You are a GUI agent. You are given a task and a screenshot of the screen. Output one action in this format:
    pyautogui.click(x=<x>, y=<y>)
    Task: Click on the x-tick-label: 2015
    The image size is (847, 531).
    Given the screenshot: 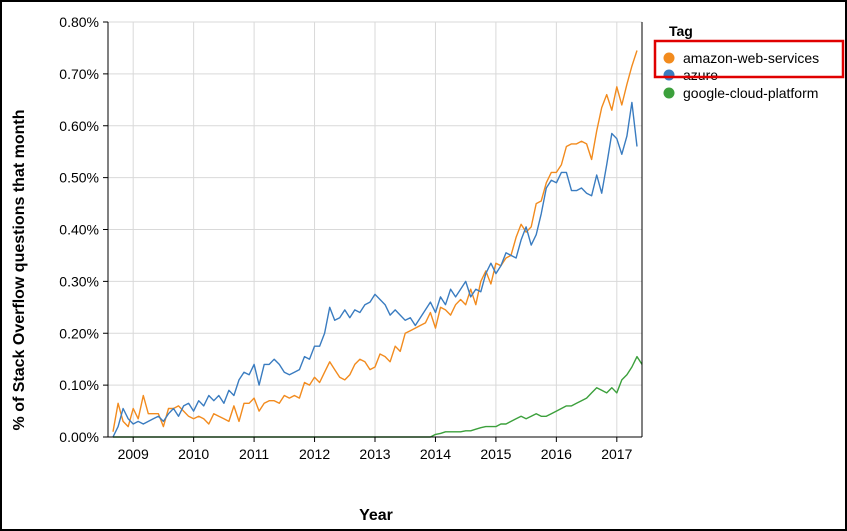 What is the action you would take?
    pyautogui.click(x=495, y=454)
    